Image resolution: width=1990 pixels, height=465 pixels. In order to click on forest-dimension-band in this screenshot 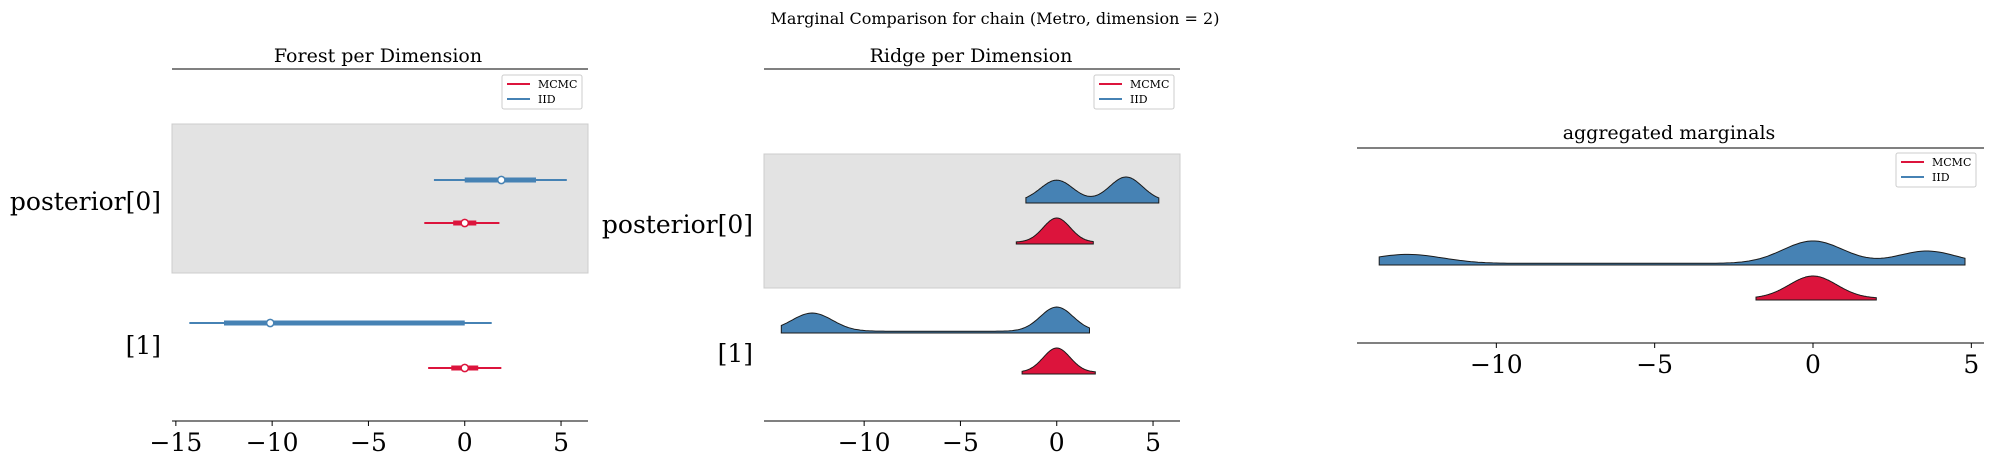, I will do `click(380, 198)`.